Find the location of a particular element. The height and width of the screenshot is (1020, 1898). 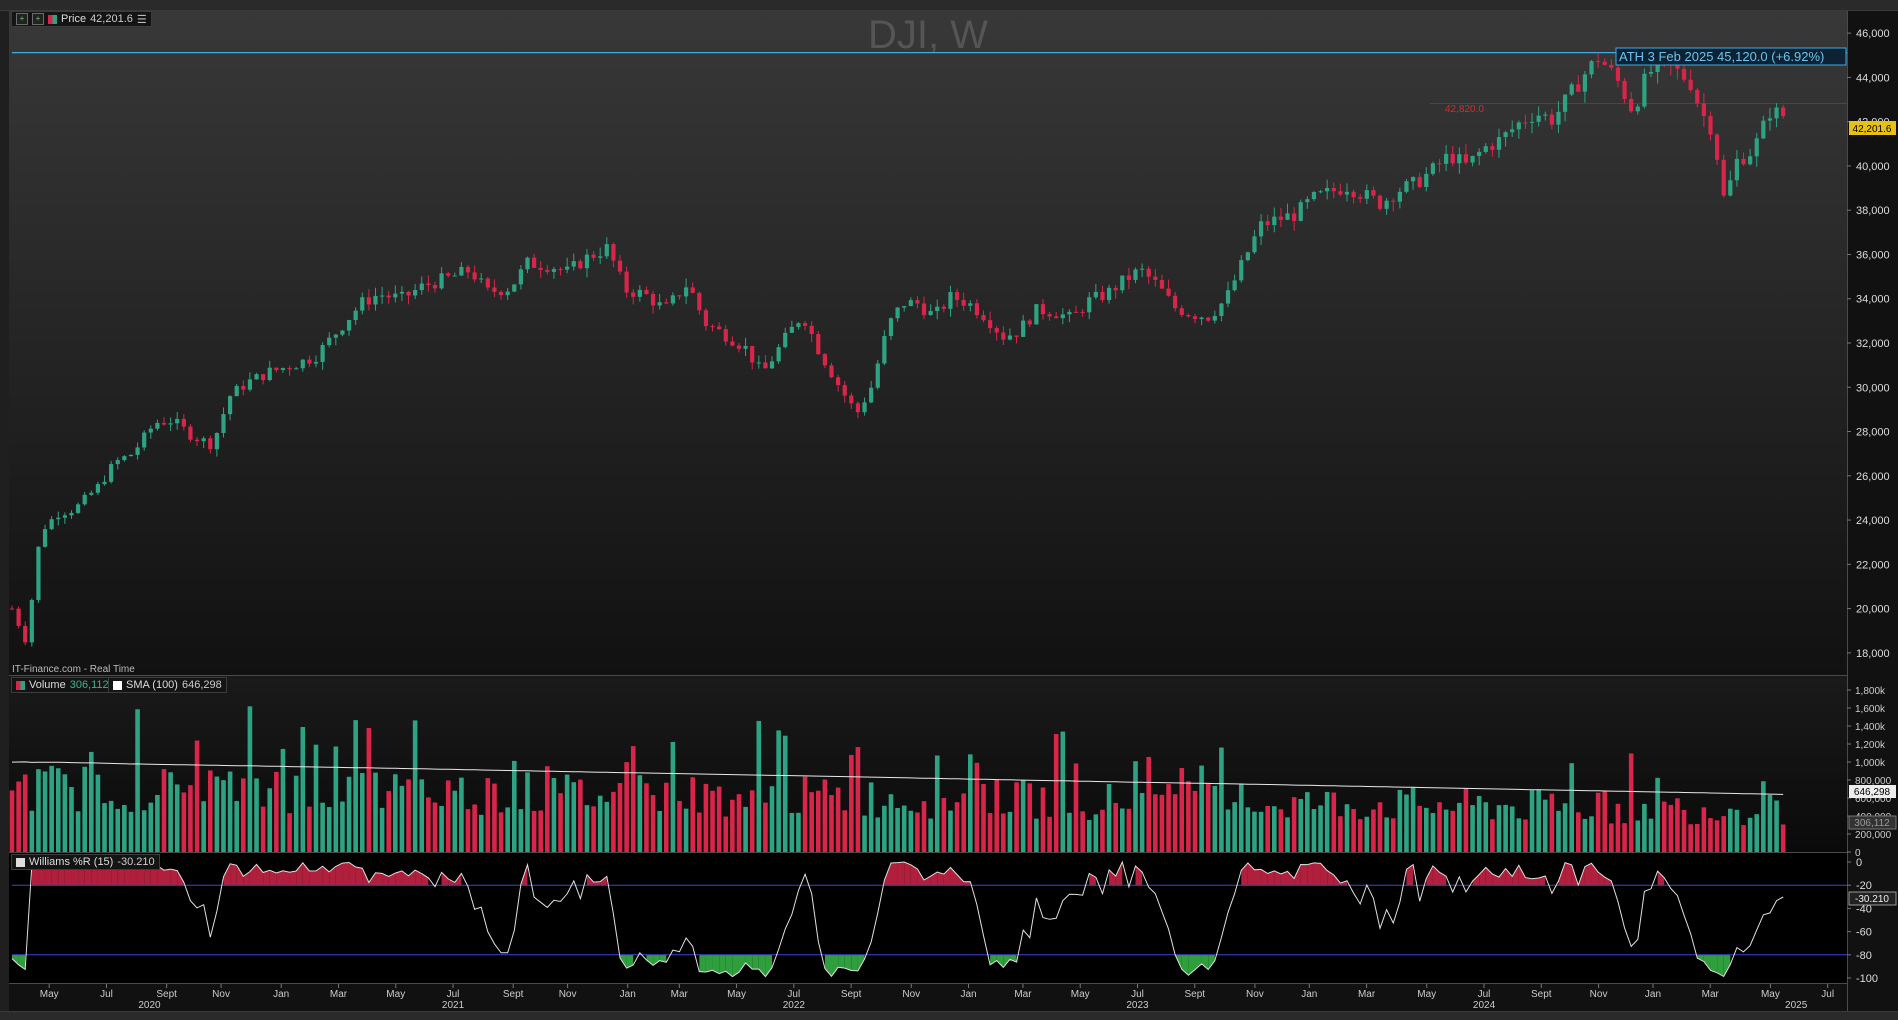

price-tick-label: 32,000 is located at coordinates (1873, 344).